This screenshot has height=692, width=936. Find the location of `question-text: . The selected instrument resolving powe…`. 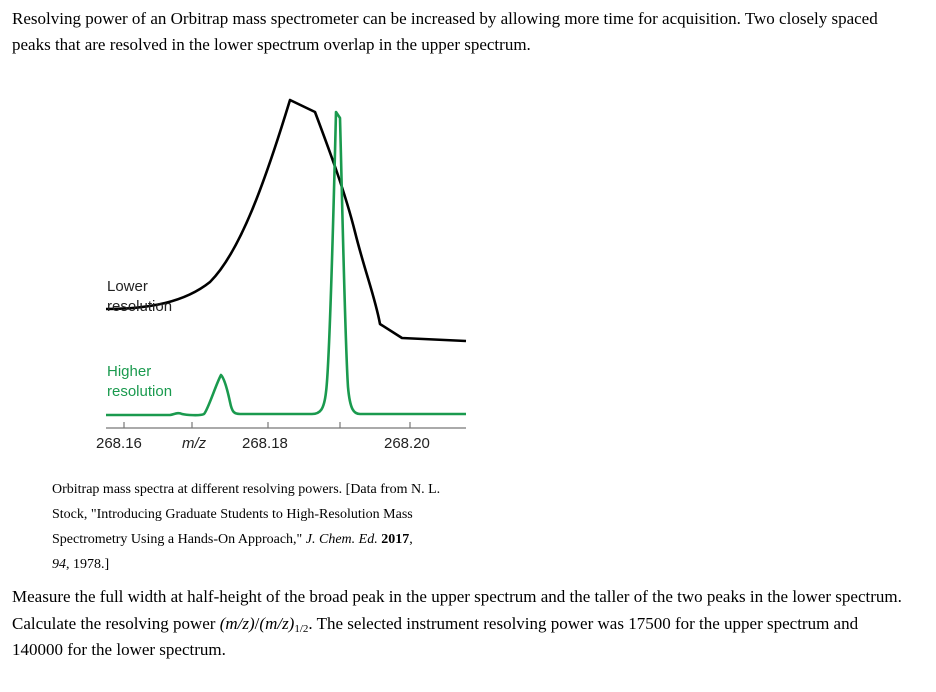

question-text: . The selected instrument resolving powe… is located at coordinates (435, 636).